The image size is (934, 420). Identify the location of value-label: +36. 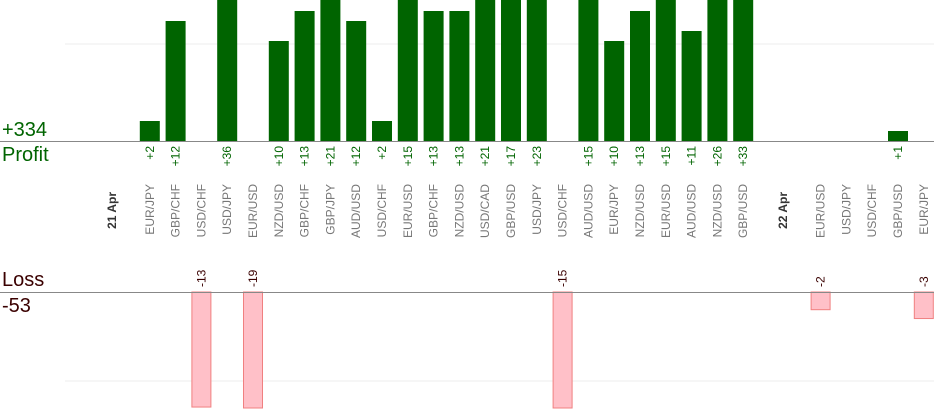
(227, 156).